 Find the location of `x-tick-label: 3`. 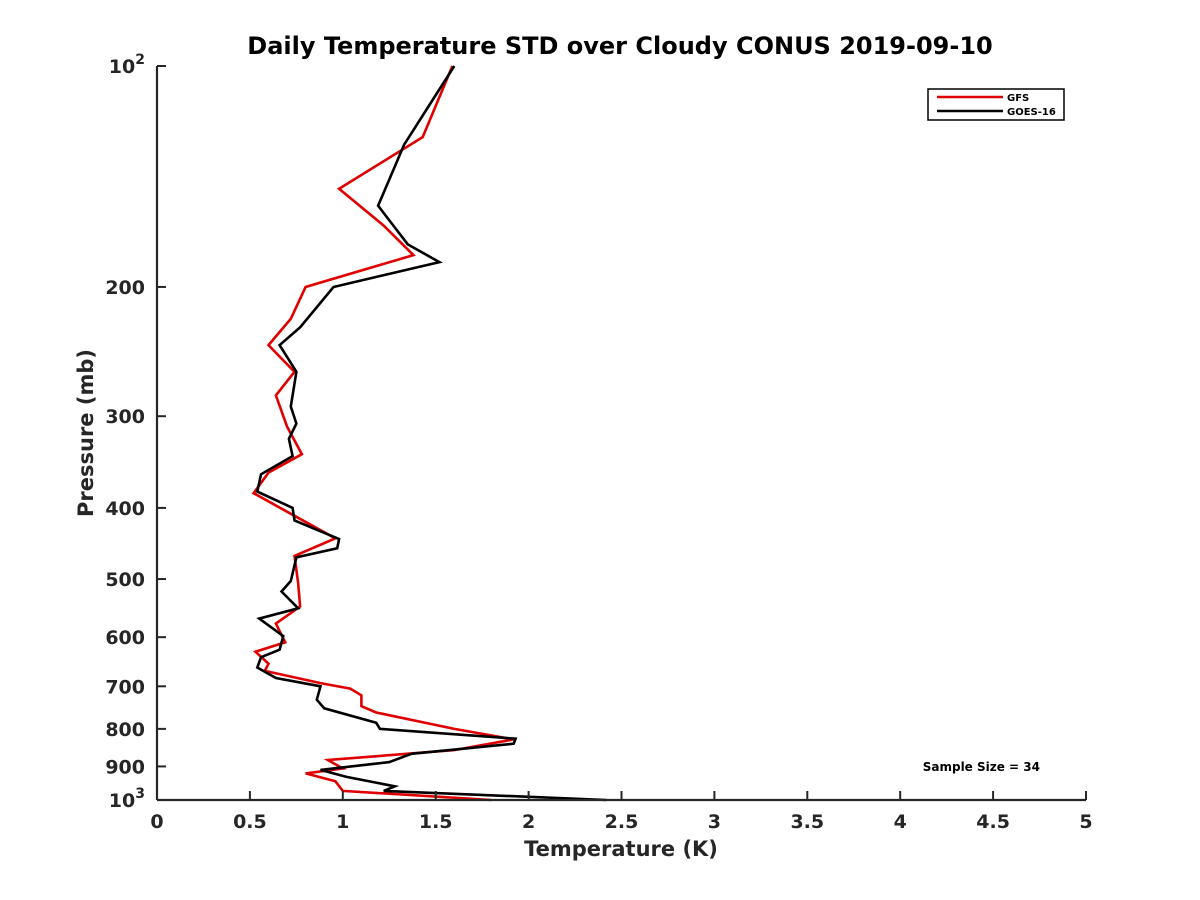

x-tick-label: 3 is located at coordinates (714, 822).